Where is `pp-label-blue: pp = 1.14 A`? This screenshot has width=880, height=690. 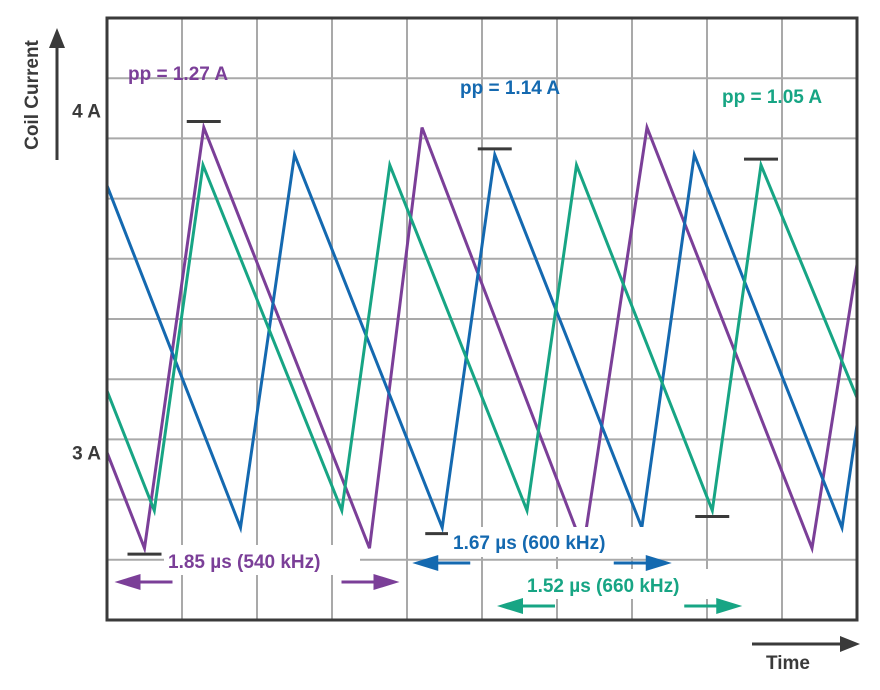 pp-label-blue: pp = 1.14 A is located at coordinates (510, 88).